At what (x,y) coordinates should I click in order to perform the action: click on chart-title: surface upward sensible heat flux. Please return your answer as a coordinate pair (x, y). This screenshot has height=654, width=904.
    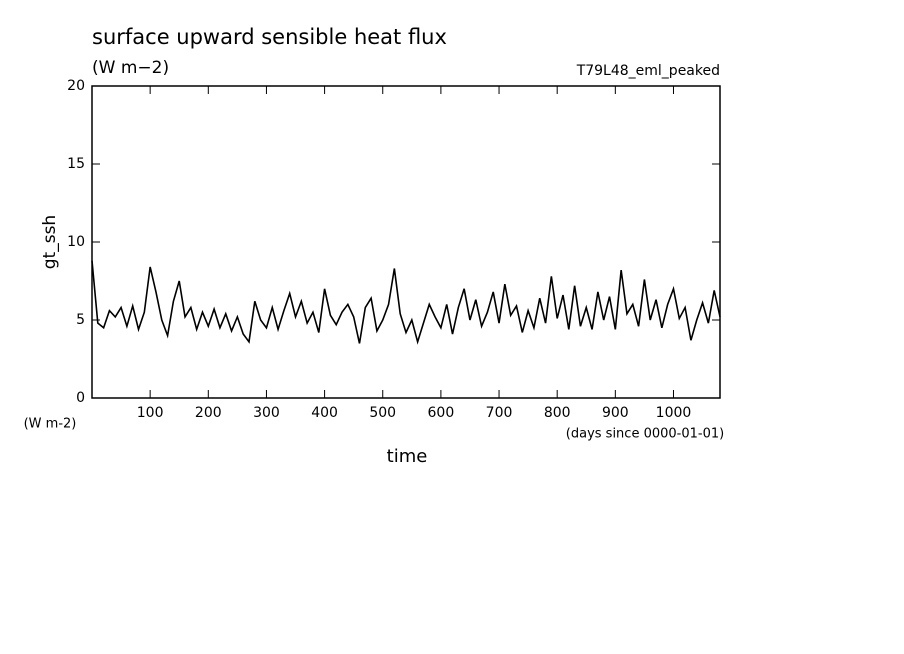
    Looking at the image, I should click on (269, 37).